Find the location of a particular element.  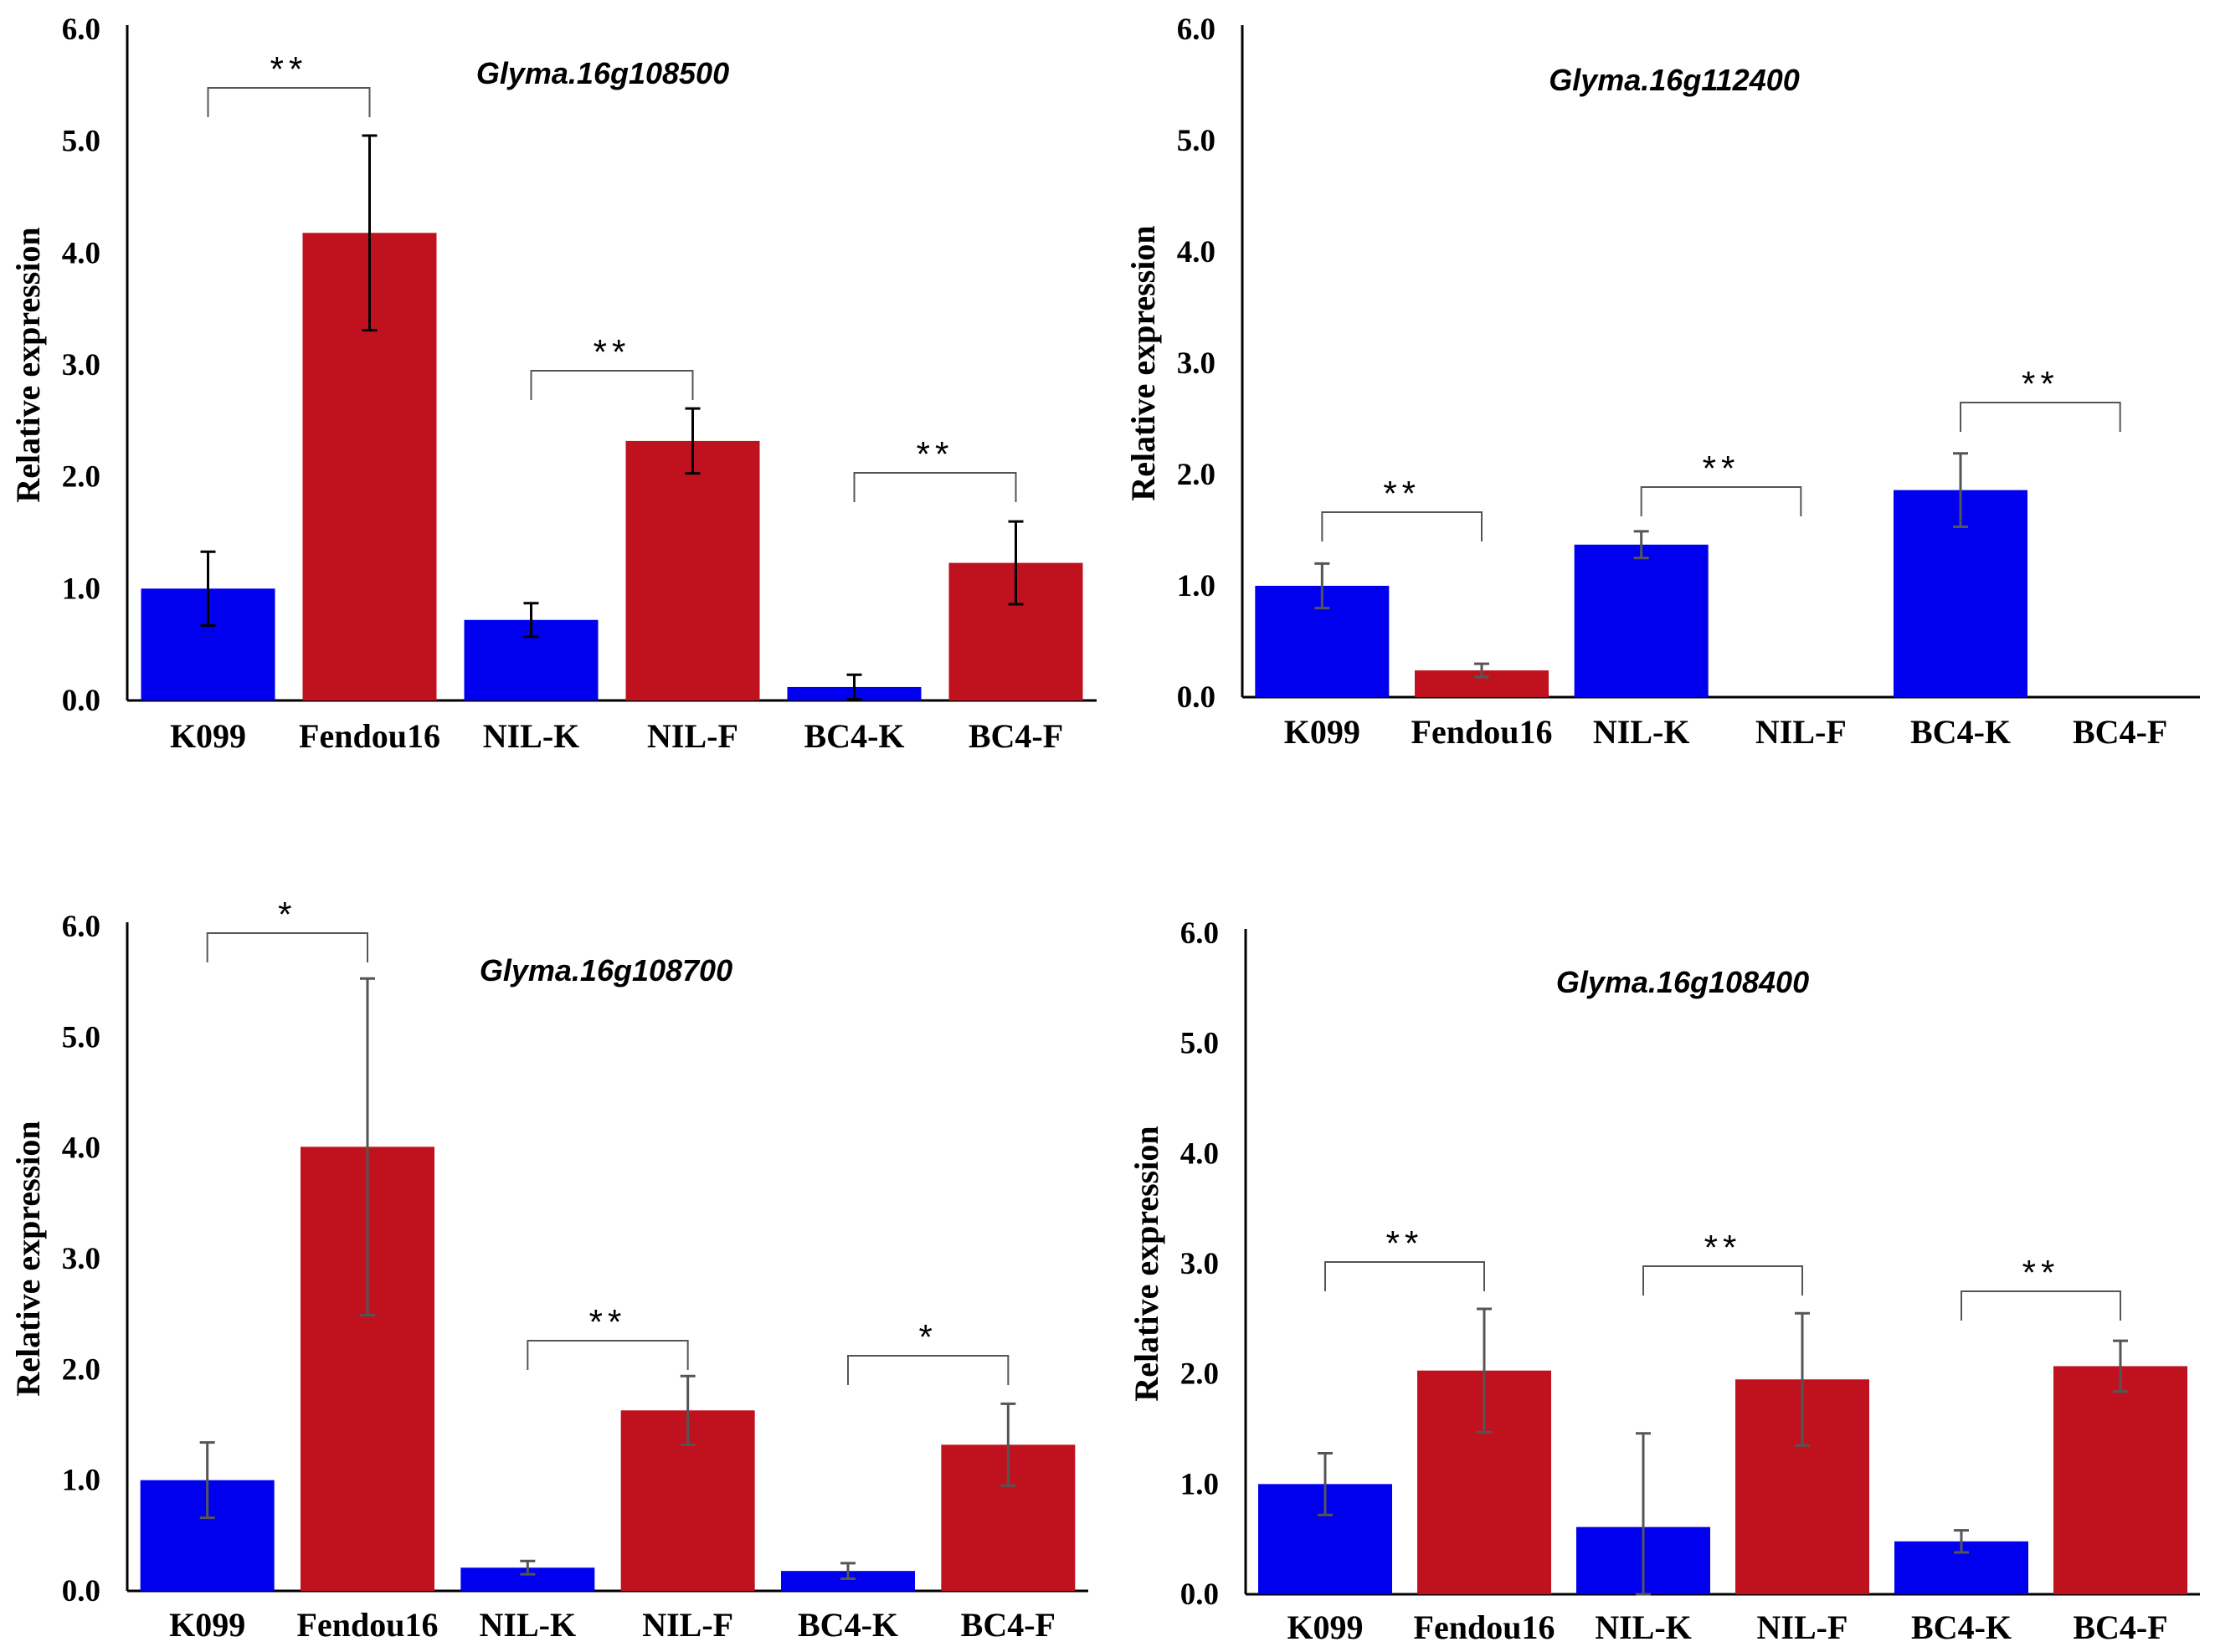

bar-nil-k is located at coordinates (1642, 620).